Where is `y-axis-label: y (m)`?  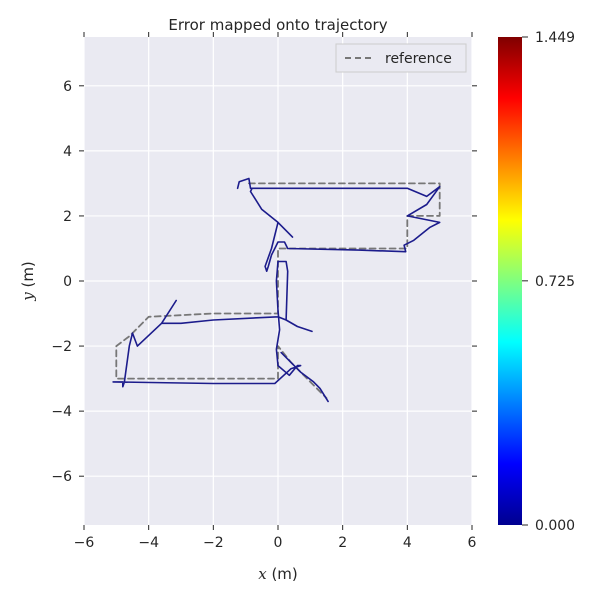 y-axis-label: y (m) is located at coordinates (28, 281).